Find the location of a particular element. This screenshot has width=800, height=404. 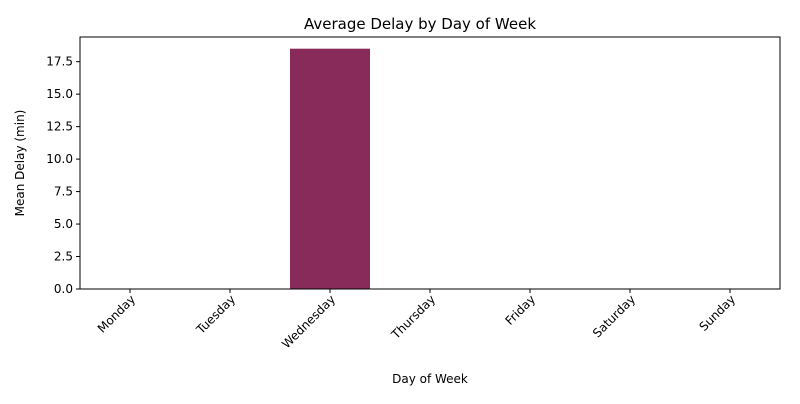

bars-layer is located at coordinates (330, 168).